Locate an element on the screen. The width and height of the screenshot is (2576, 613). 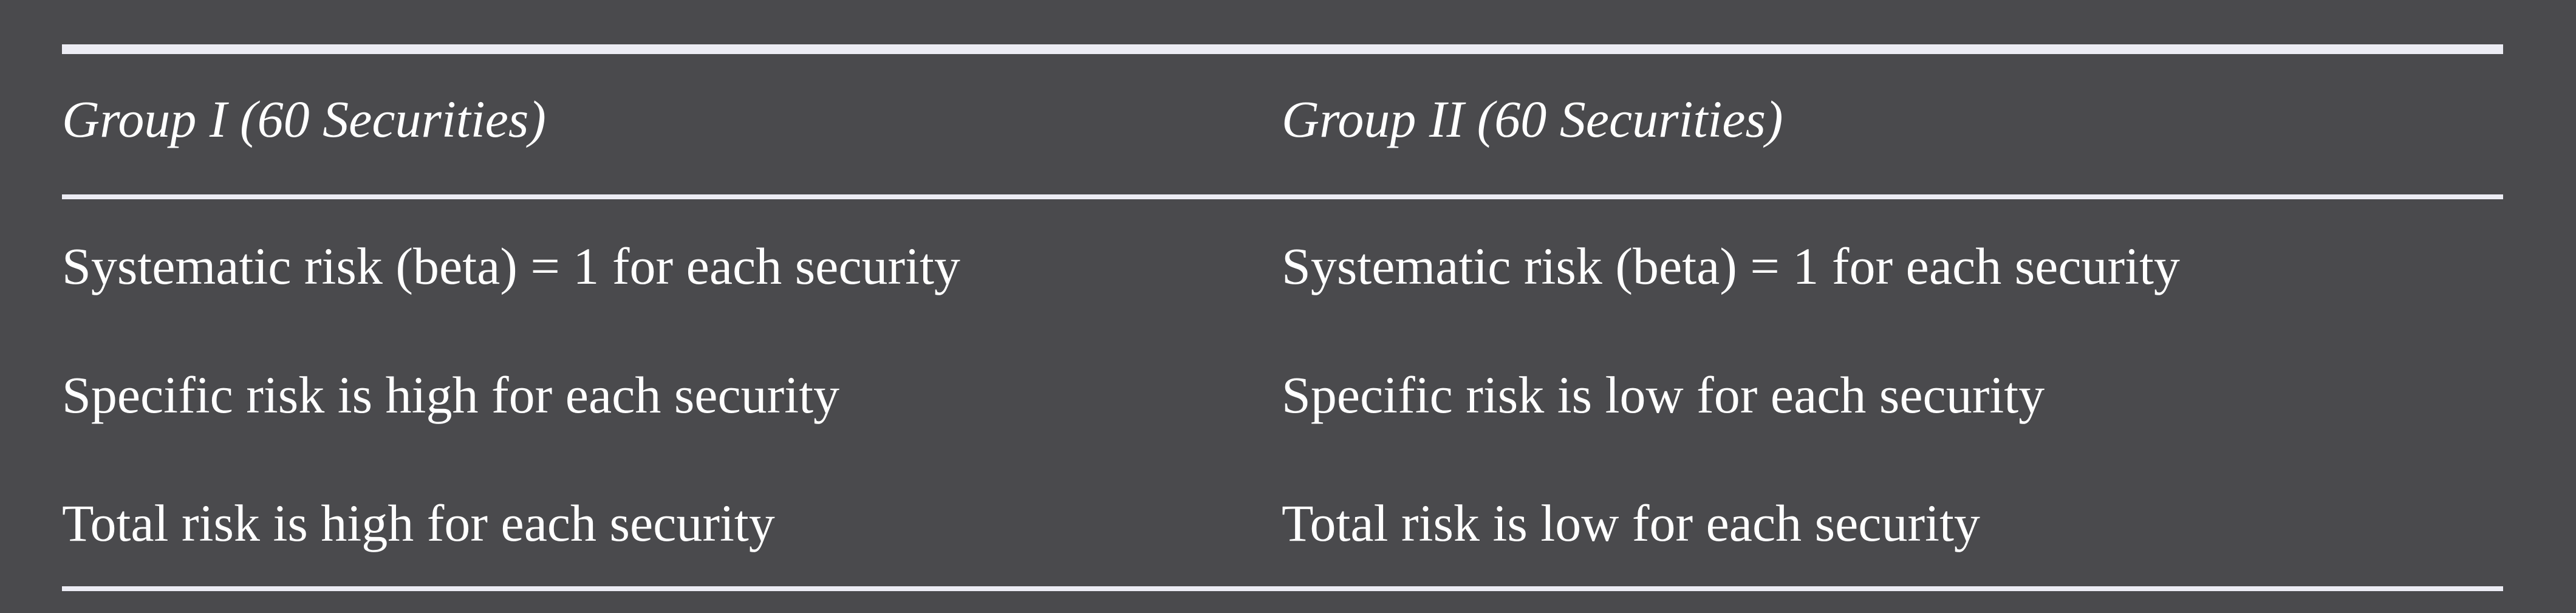
table-cell-specific-risk-group-1: Specific risk is high for each security is located at coordinates (451, 395).